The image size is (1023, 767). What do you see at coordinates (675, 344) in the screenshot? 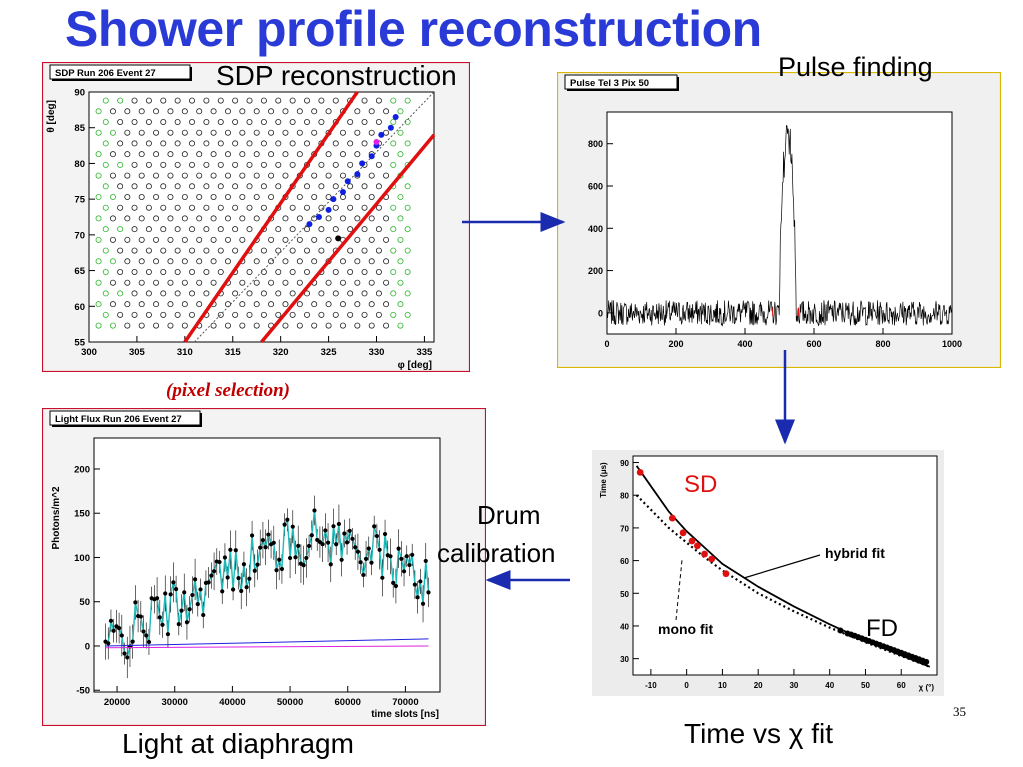
I see `x-tick-label: 200` at bounding box center [675, 344].